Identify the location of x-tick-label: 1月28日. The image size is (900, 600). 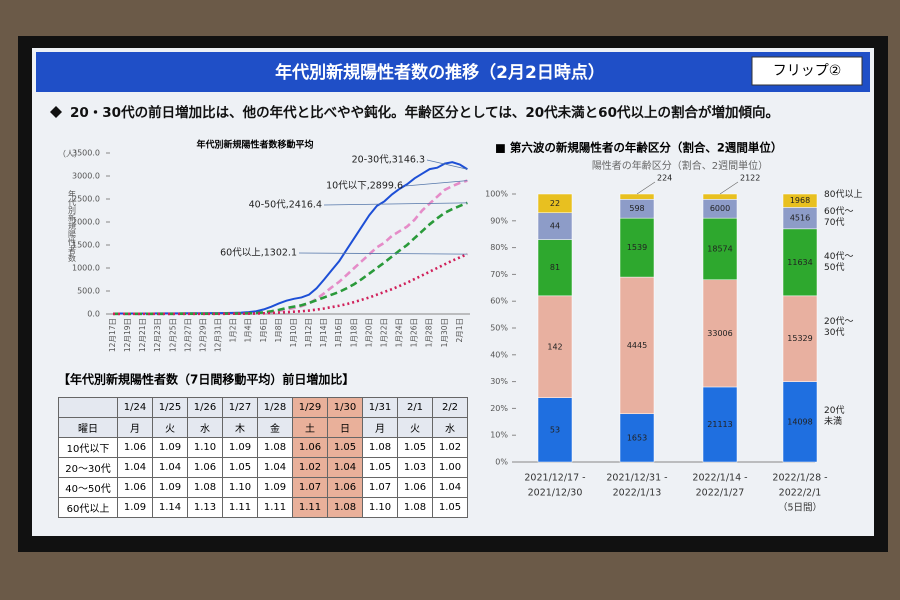
(429, 332).